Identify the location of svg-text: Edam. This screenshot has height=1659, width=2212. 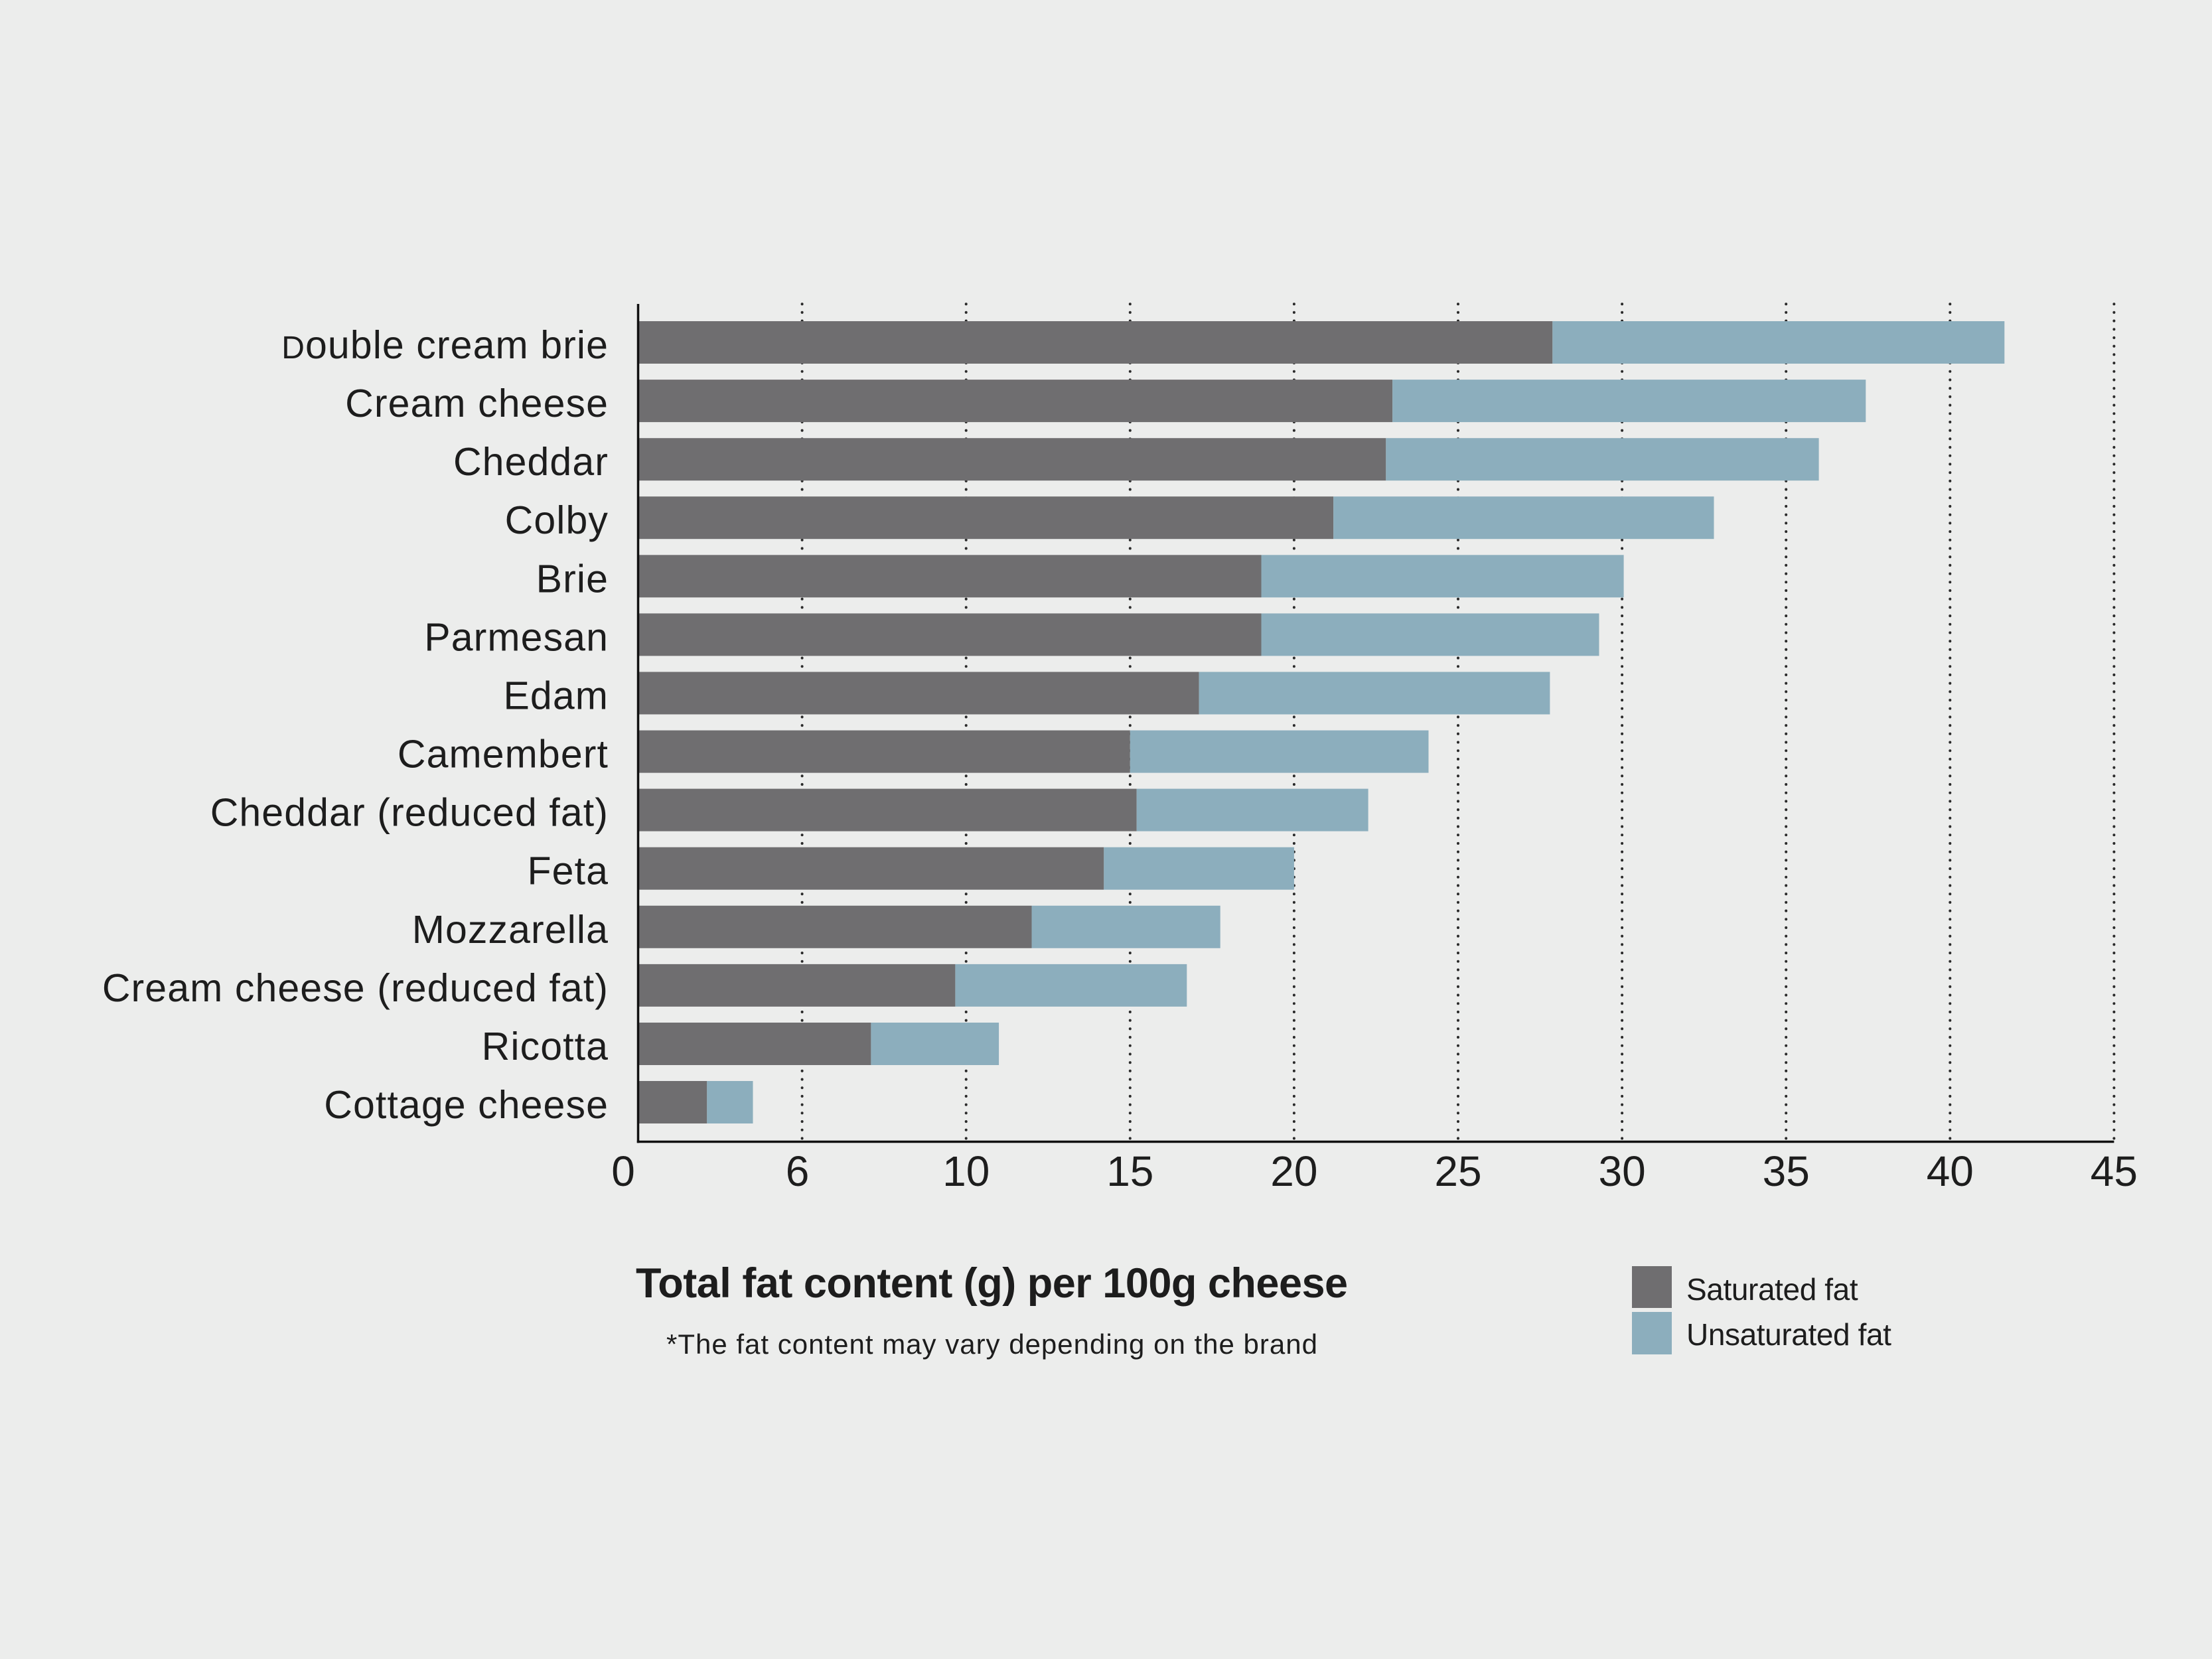
(556, 696).